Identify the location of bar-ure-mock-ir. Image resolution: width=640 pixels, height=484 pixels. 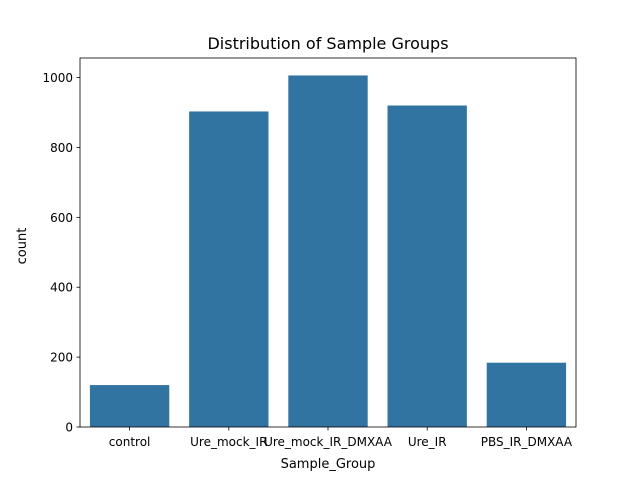
(229, 269).